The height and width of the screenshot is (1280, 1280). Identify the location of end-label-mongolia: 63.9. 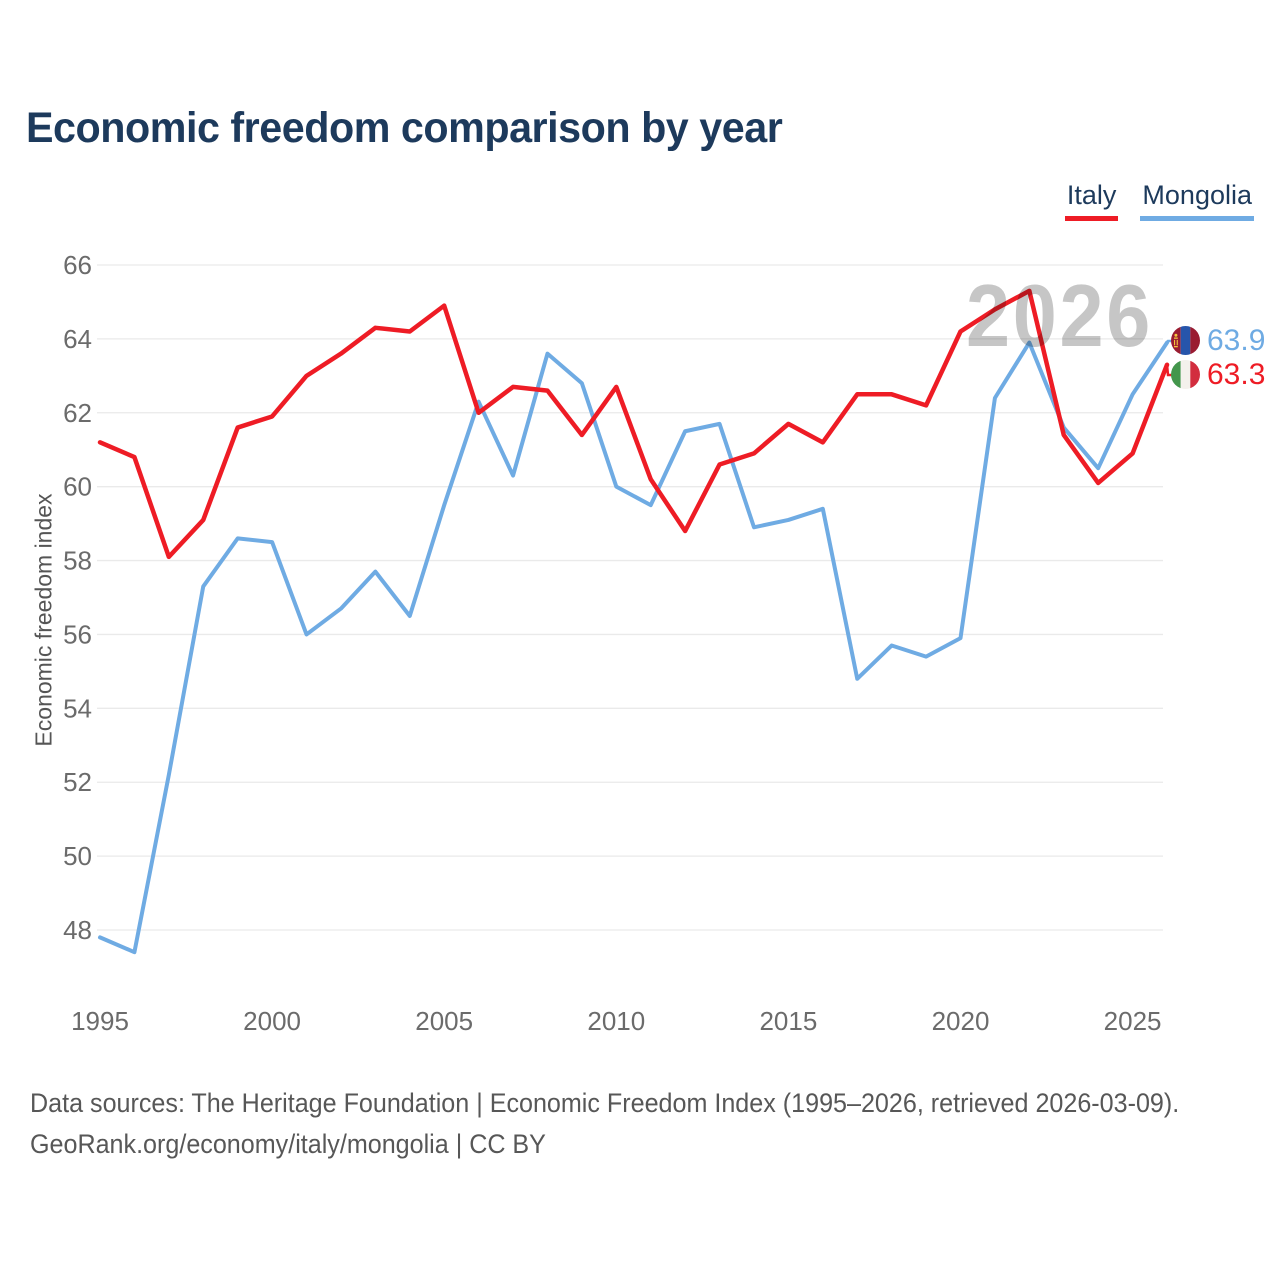
(1218, 340).